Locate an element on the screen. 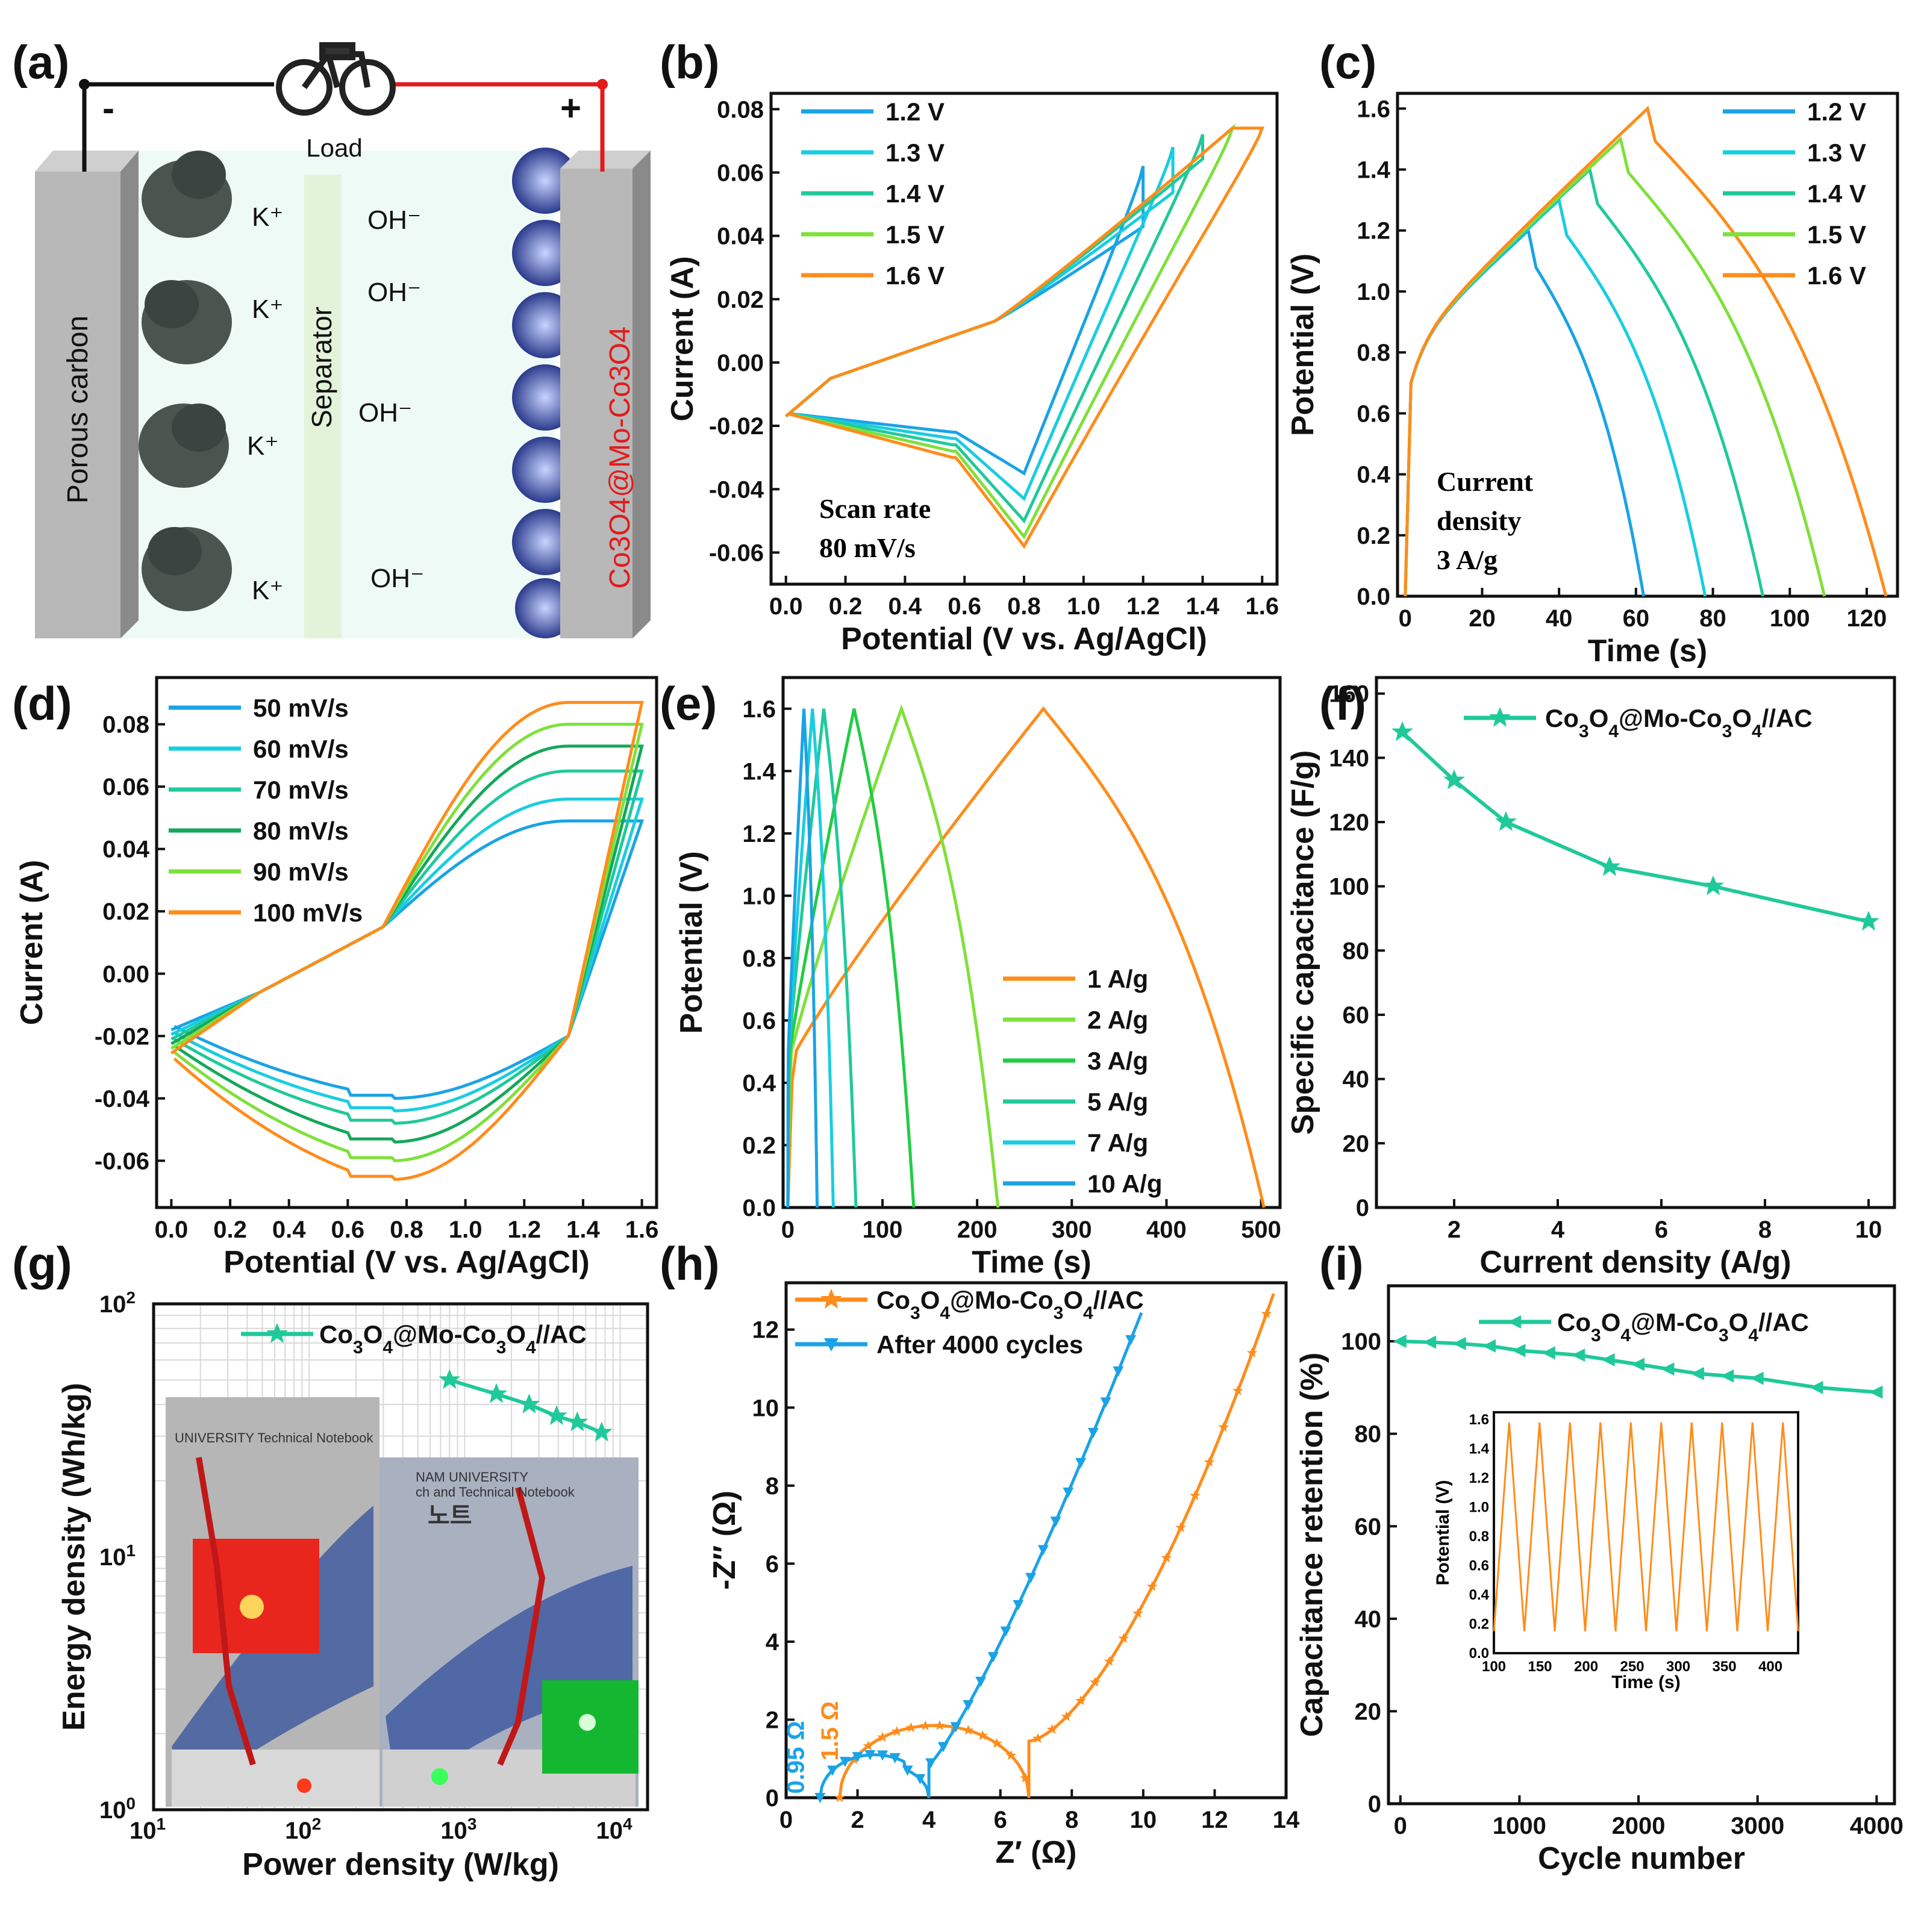  x-axis-label: Potential (V vs. Ag/AgCl) is located at coordinates (406, 1262).